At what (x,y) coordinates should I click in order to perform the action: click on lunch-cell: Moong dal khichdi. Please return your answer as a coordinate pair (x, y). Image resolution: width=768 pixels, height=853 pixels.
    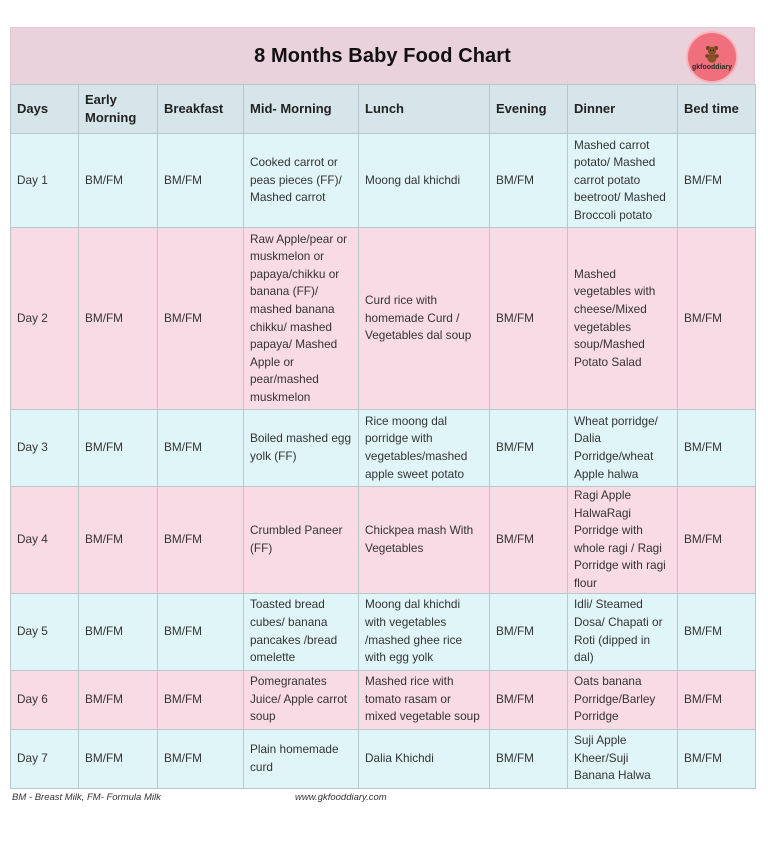
    Looking at the image, I should click on (424, 180).